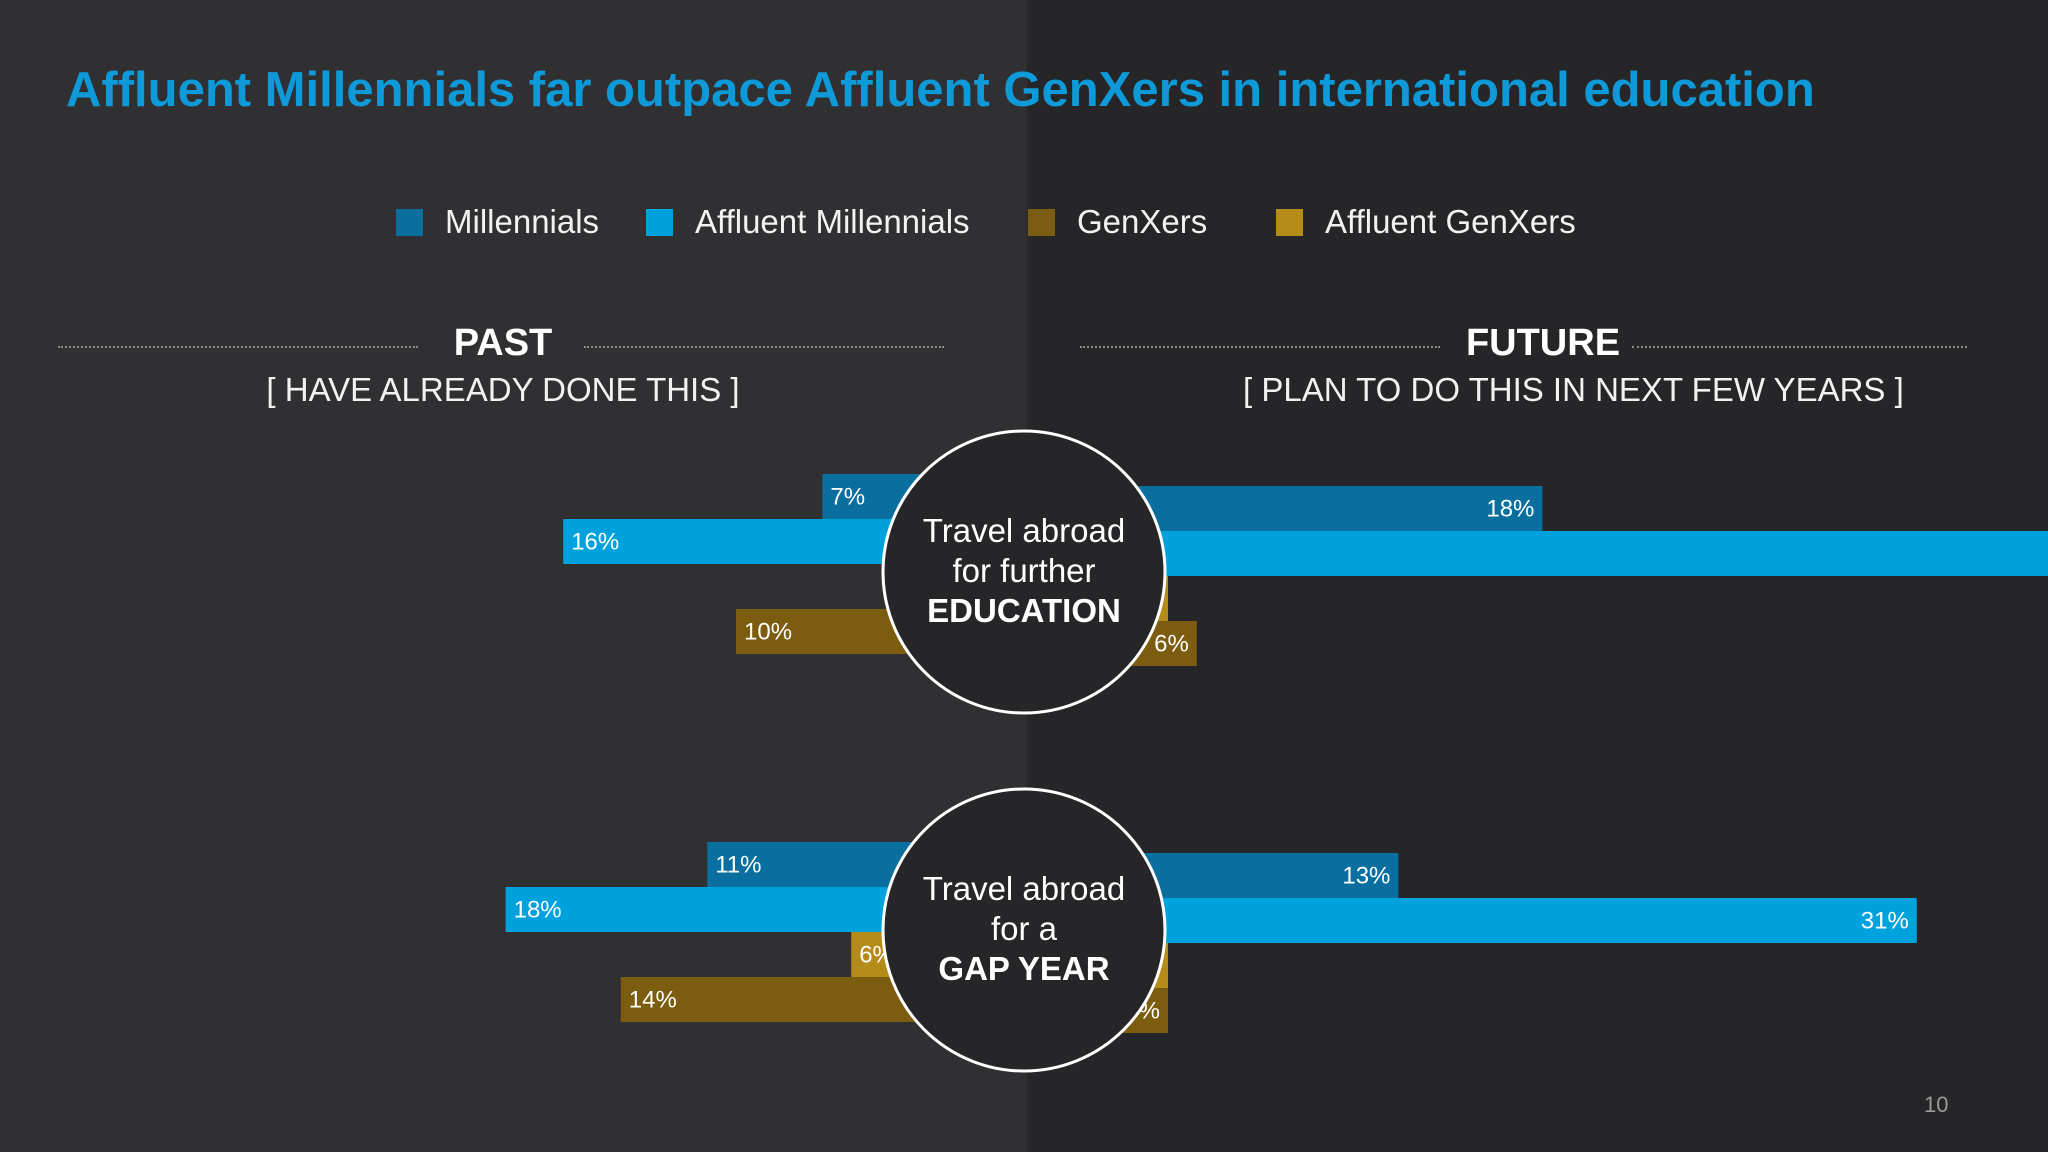  What do you see at coordinates (1510, 509) in the screenshot?
I see `data-label-future-millennials-group-1: 18%` at bounding box center [1510, 509].